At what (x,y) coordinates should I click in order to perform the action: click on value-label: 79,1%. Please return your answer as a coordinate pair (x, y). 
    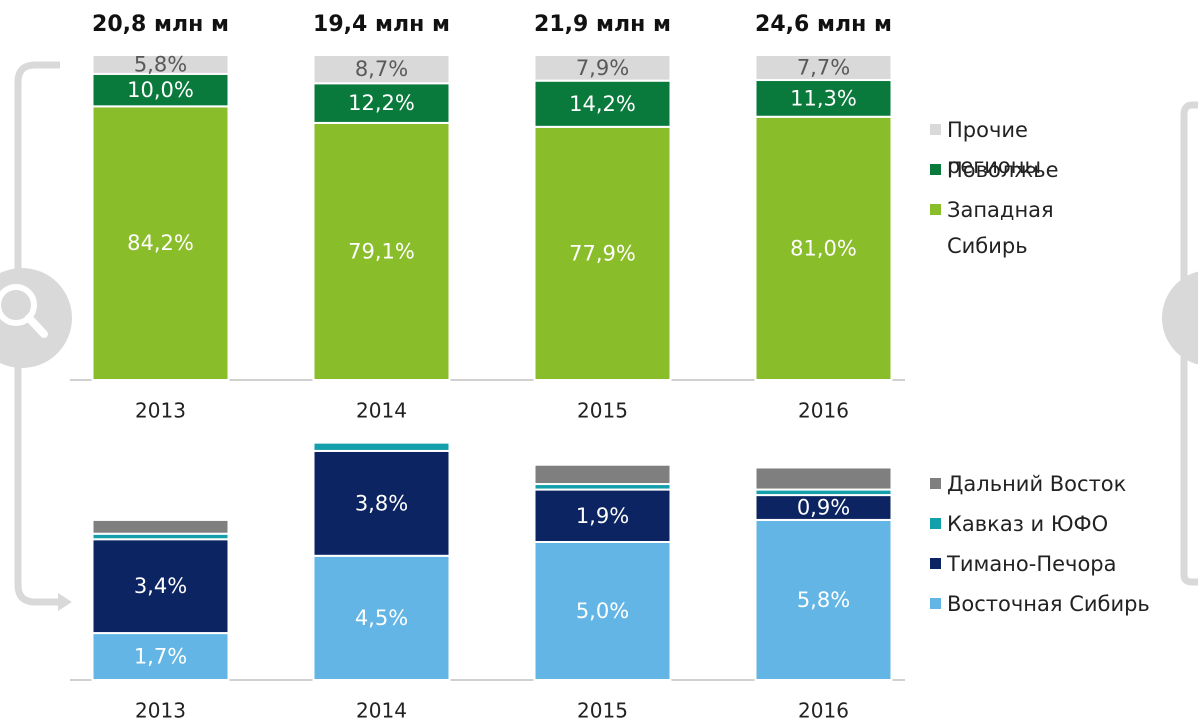
    Looking at the image, I should click on (381, 251).